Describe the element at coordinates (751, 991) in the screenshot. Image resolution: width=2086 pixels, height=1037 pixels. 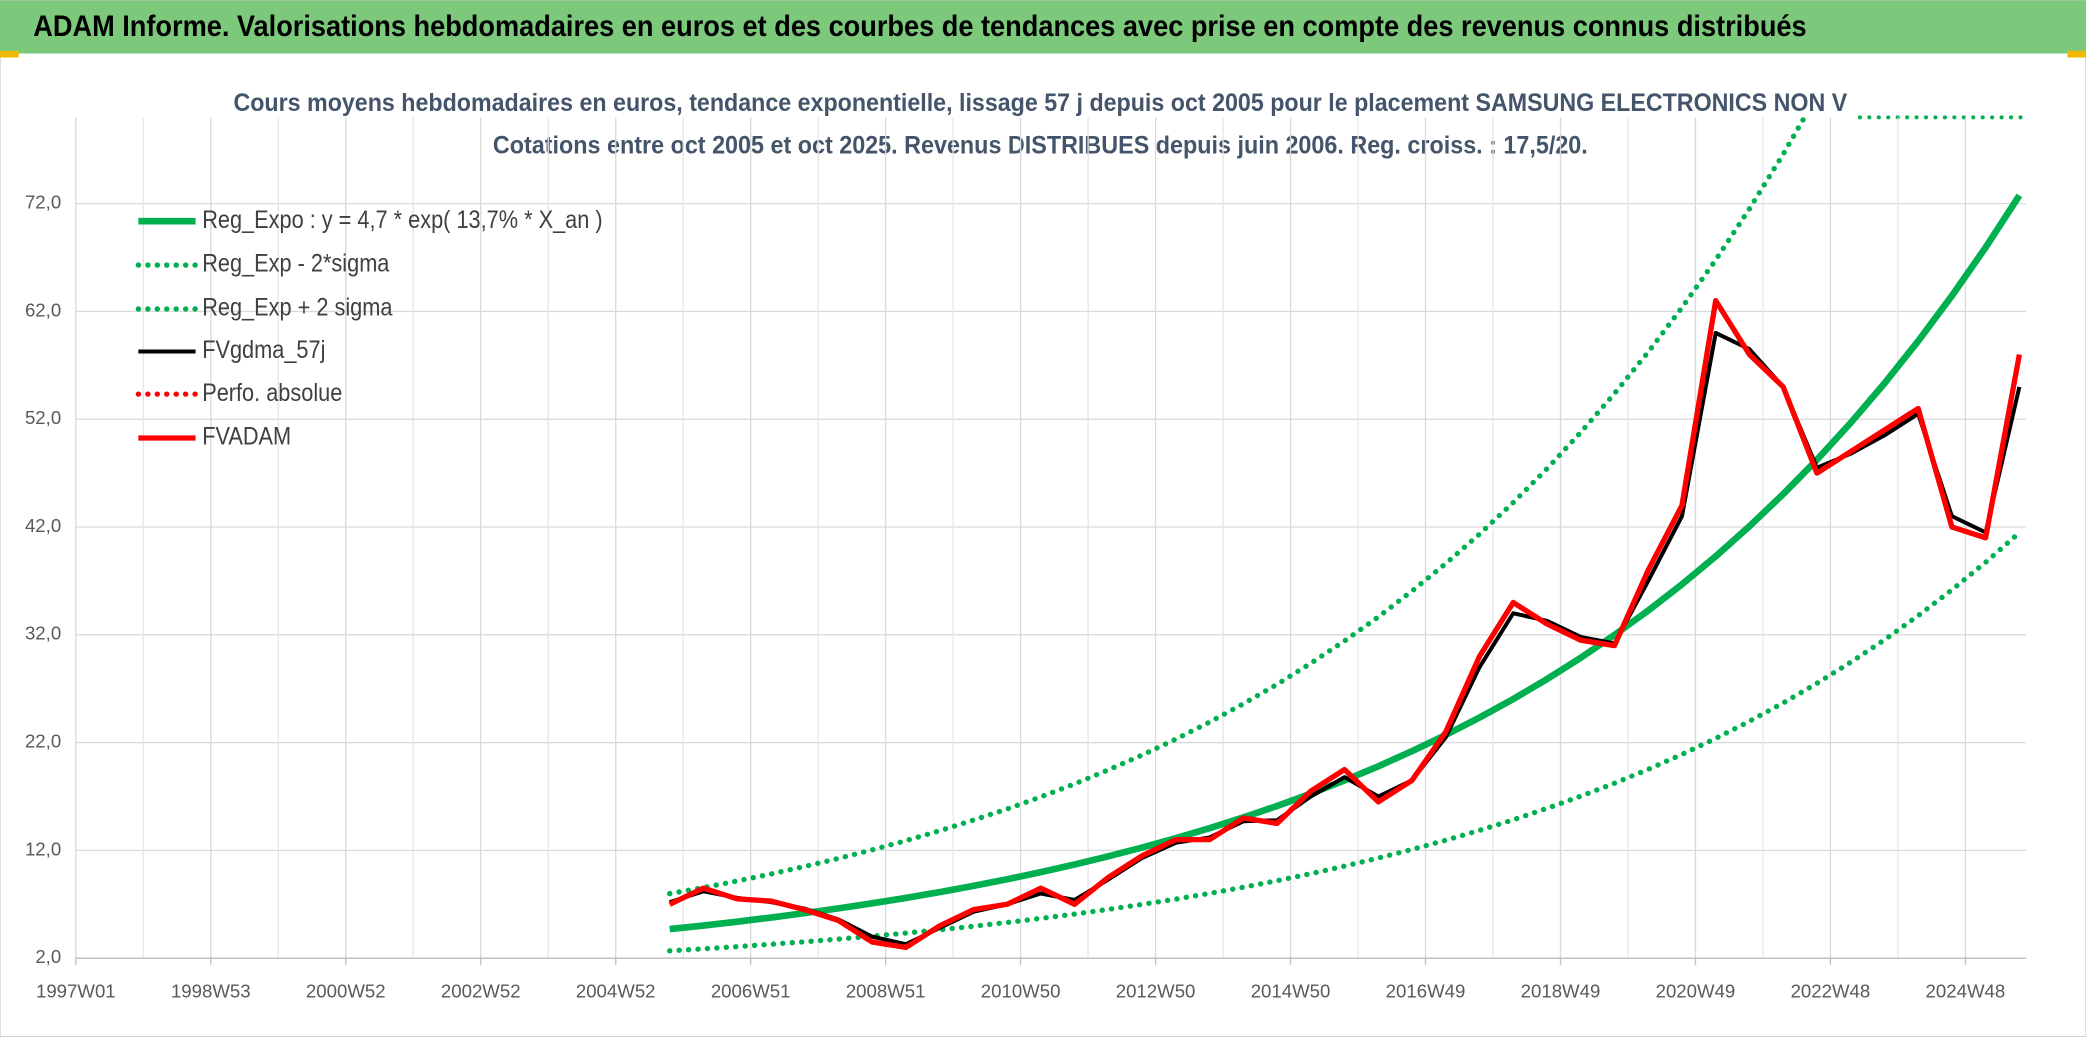
I see `x-tick-label: 2006W51` at that location.